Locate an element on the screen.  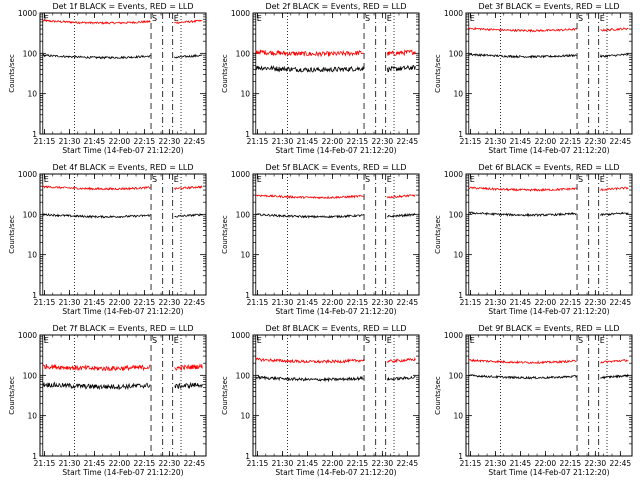
panel-title: Det 4f BLACK = Events, RED = LLD is located at coordinates (122, 167).